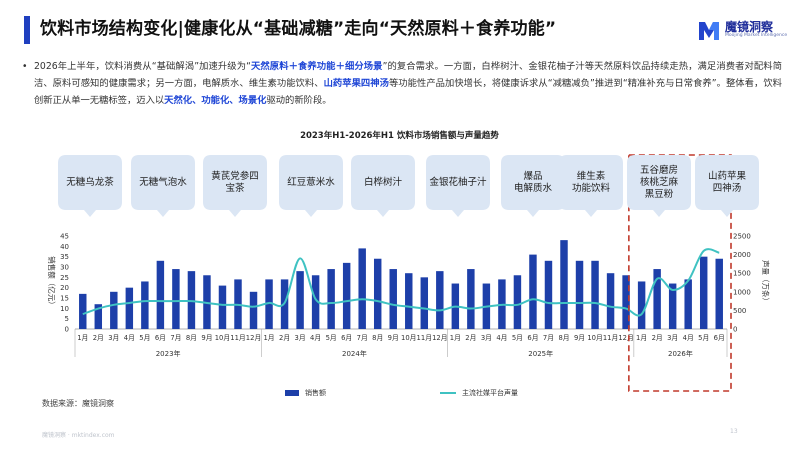  What do you see at coordinates (709, 31) in the screenshot?
I see `logo-m-icon` at bounding box center [709, 31].